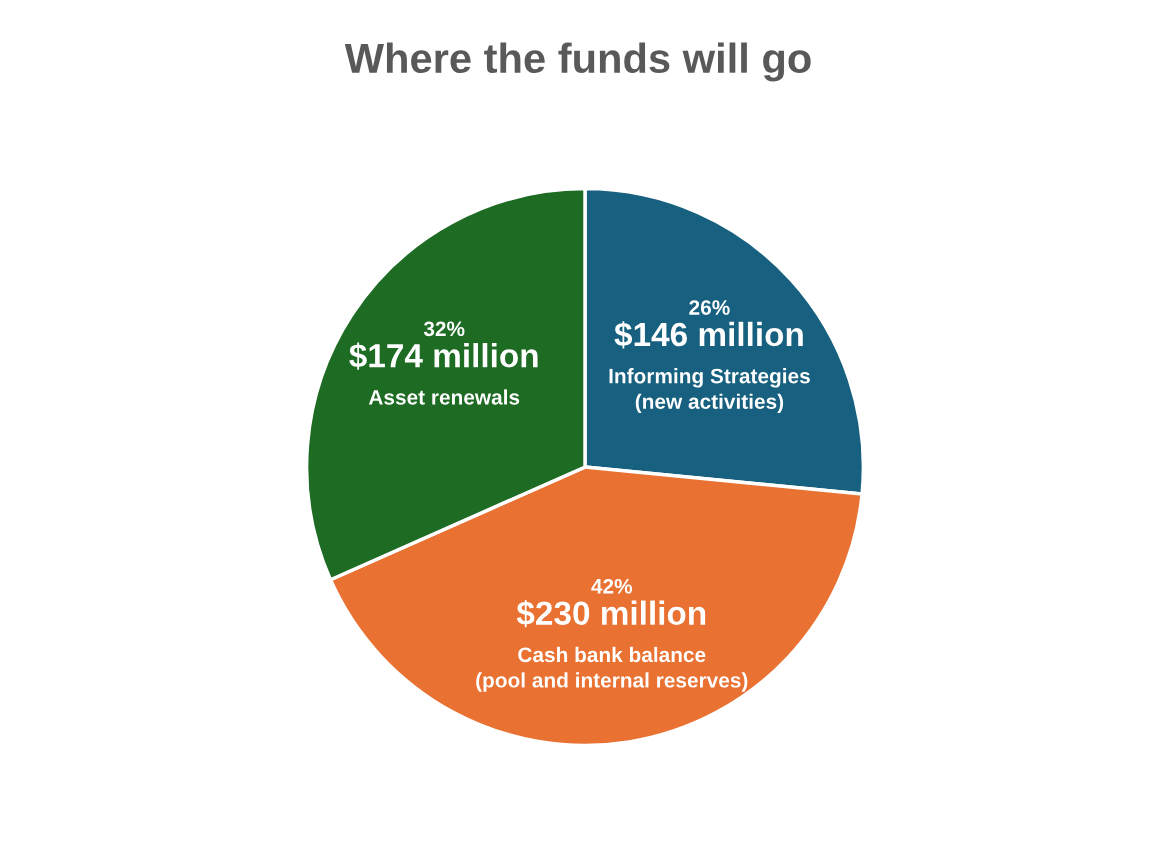 This screenshot has height=842, width=1157. Describe the element at coordinates (611, 613) in the screenshot. I see `data-label: $230 million` at that location.